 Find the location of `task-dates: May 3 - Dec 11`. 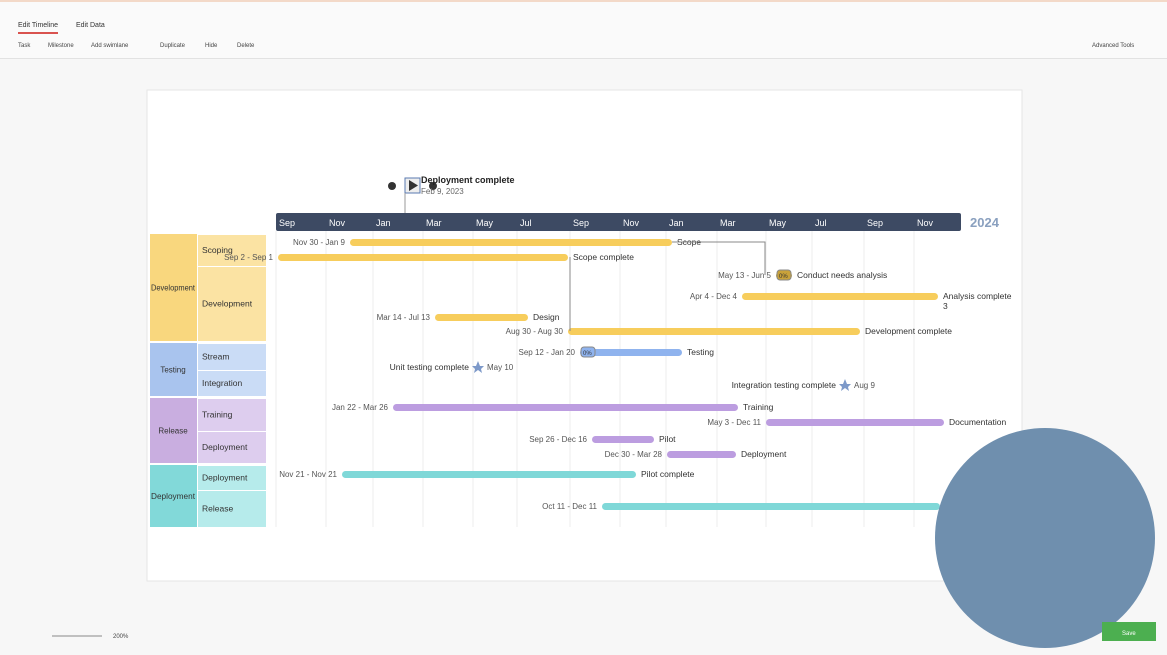

task-dates: May 3 - Dec 11 is located at coordinates (734, 422).